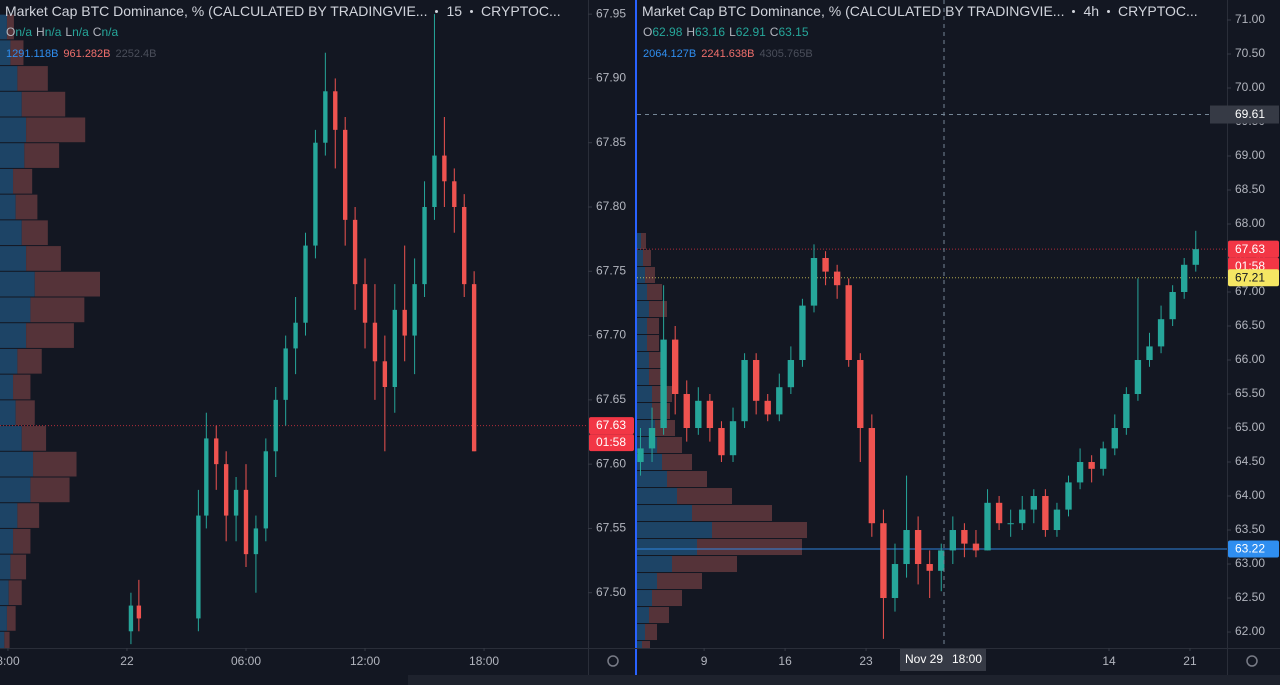 The height and width of the screenshot is (685, 1280). What do you see at coordinates (670, 54) in the screenshot?
I see `volume-label: 2064.127B` at bounding box center [670, 54].